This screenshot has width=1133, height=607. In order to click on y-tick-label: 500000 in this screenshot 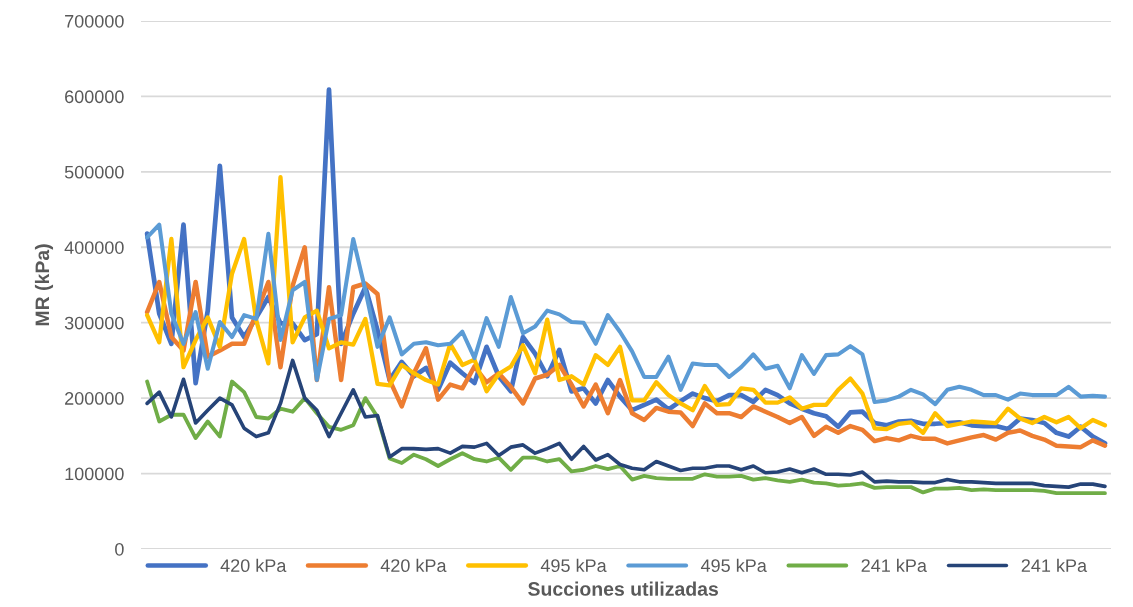, I will do `click(94, 172)`.